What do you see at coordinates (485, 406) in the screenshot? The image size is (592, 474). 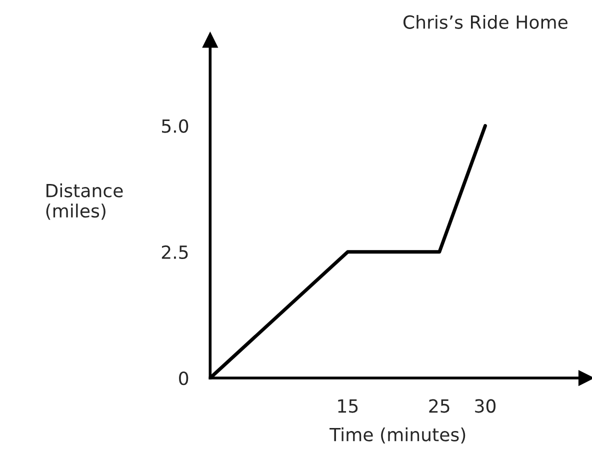 I see `x-tick-label: 30` at bounding box center [485, 406].